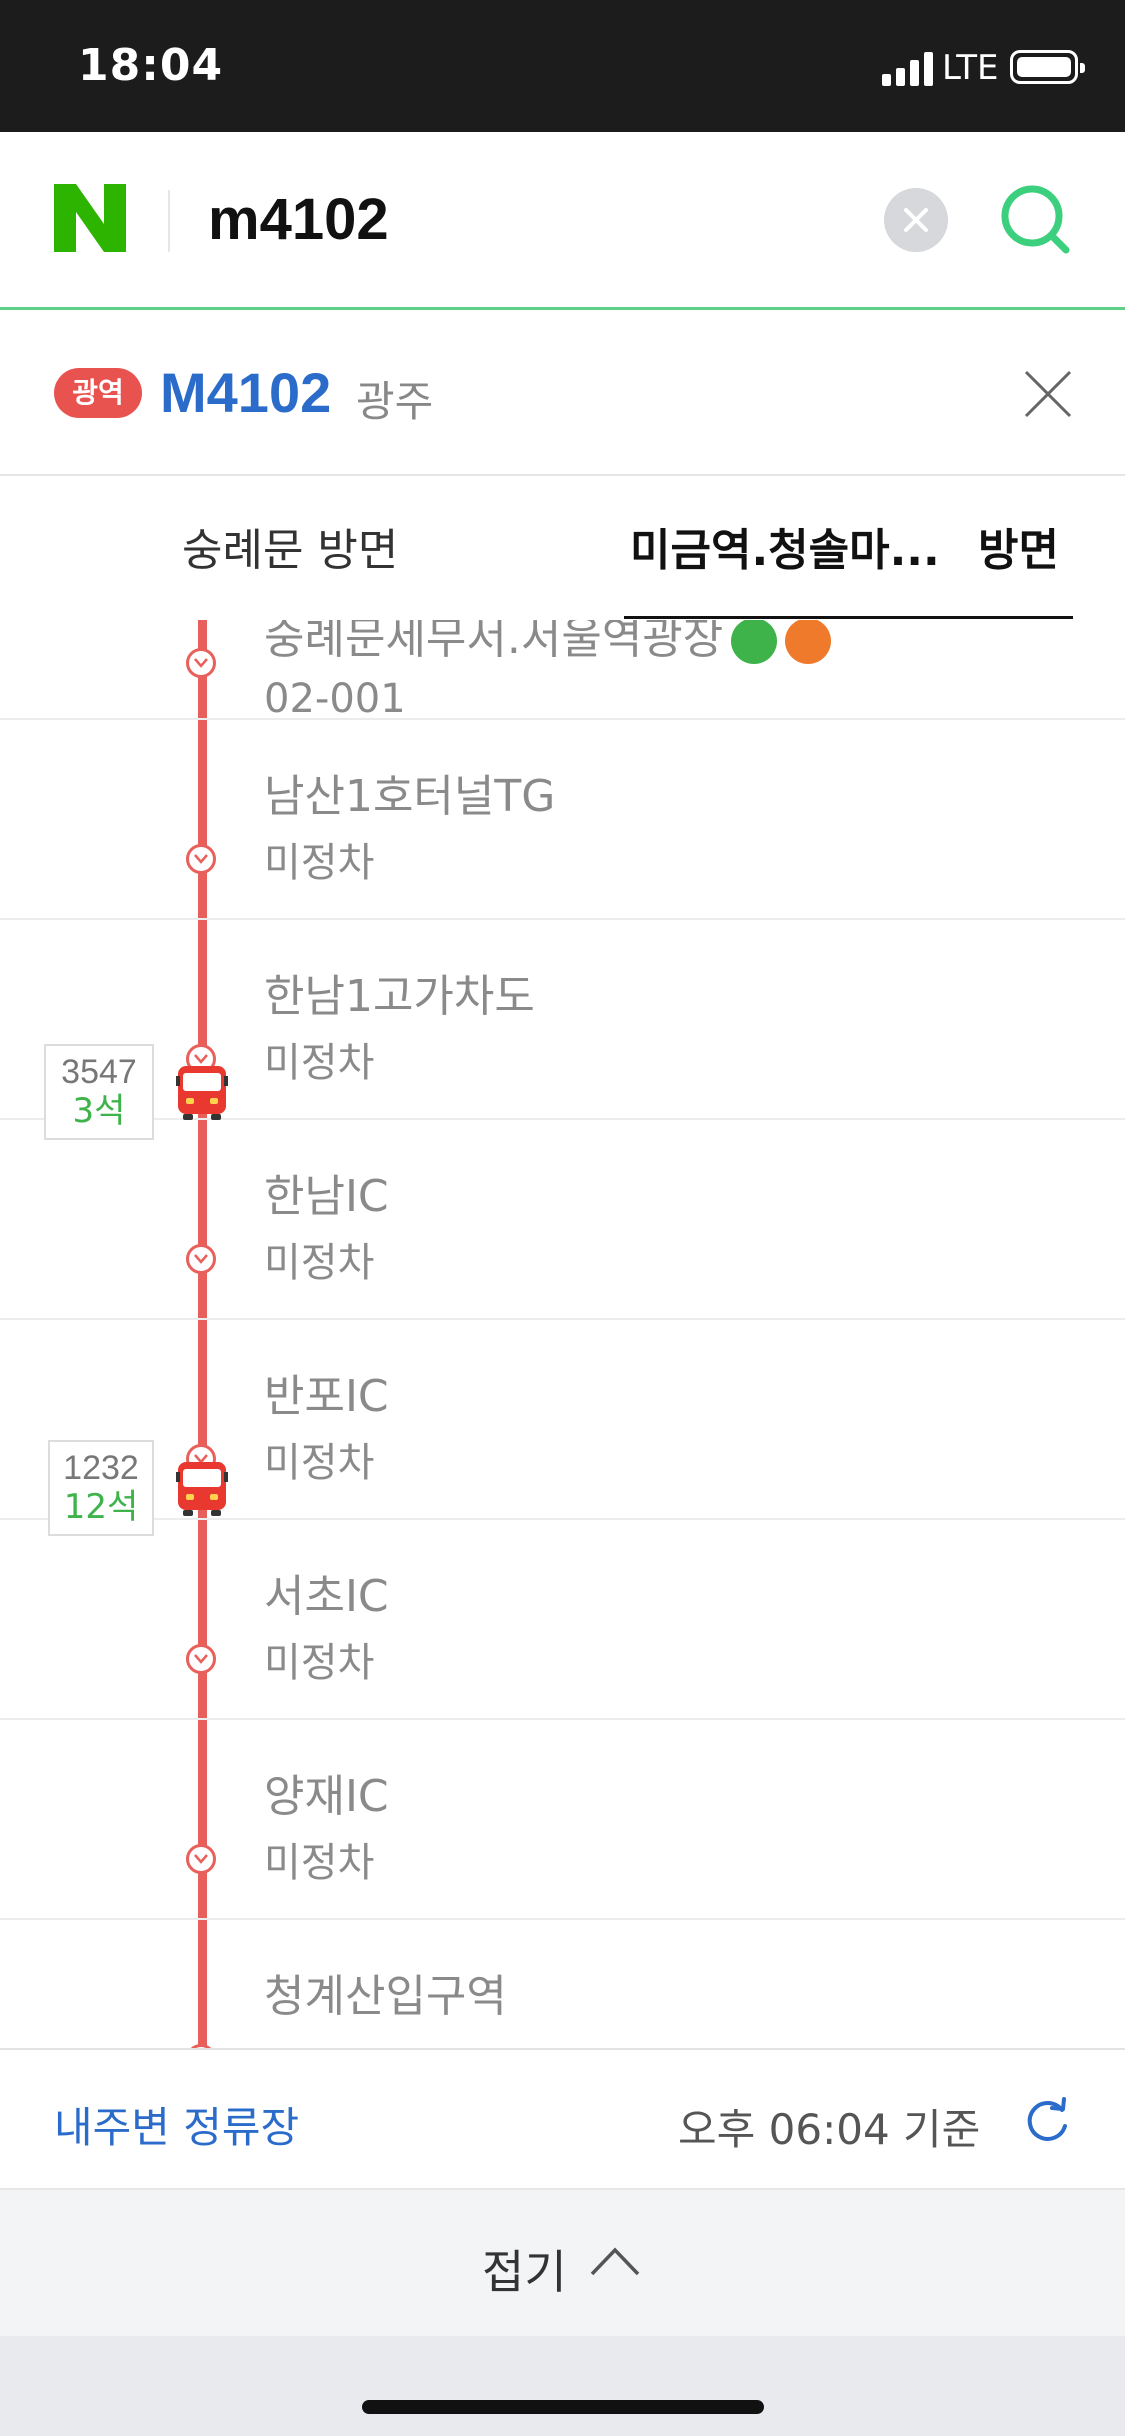 The width and height of the screenshot is (1125, 2436). What do you see at coordinates (385, 1996) in the screenshot?
I see `stop-name: 청계산입구역` at bounding box center [385, 1996].